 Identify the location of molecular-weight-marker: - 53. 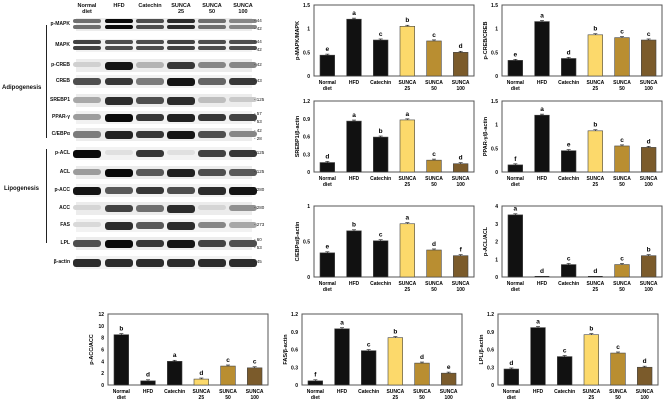
(258, 247).